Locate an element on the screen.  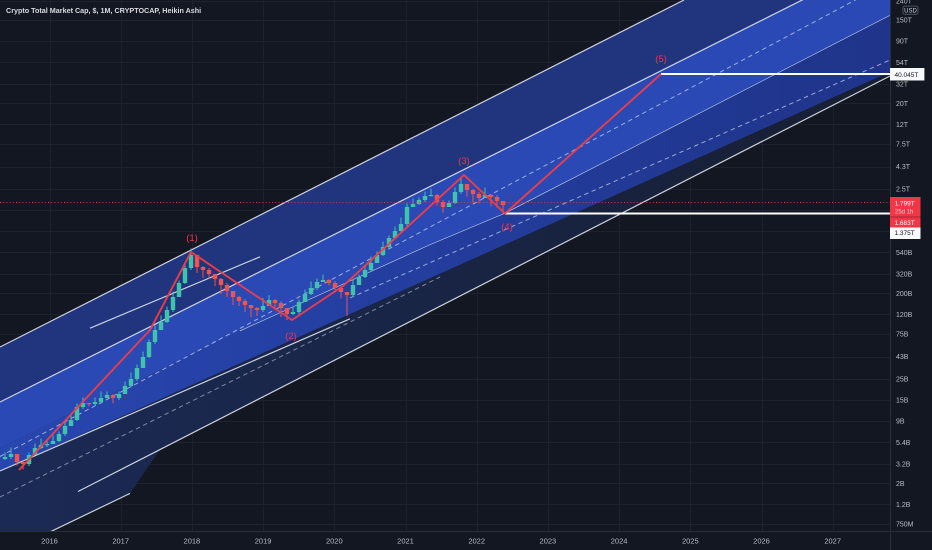
svg-text: (3) is located at coordinates (464, 161).